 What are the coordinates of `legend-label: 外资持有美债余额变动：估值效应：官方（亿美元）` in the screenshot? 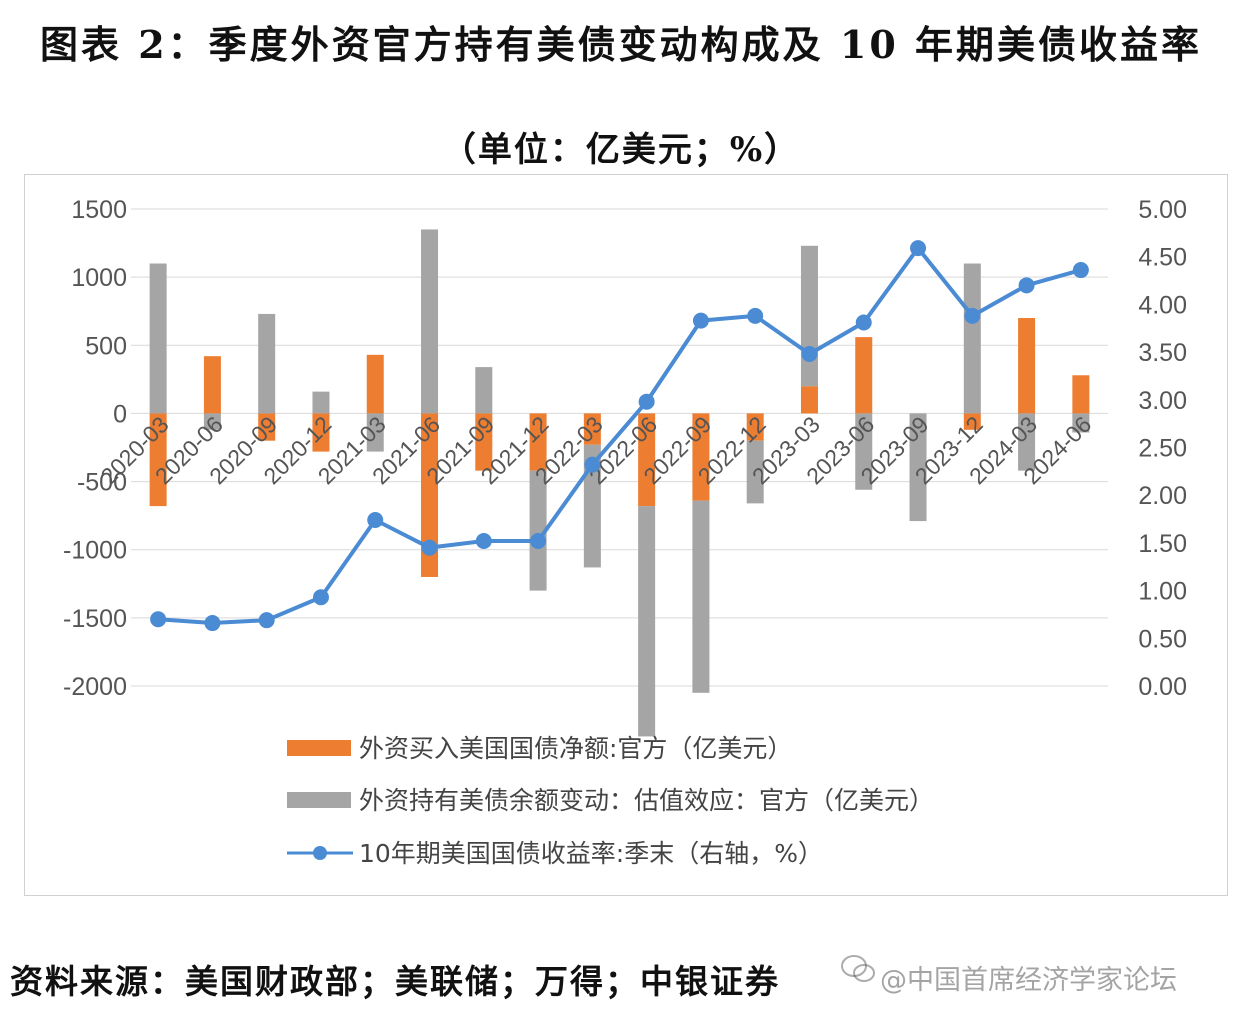 It's located at (646, 800).